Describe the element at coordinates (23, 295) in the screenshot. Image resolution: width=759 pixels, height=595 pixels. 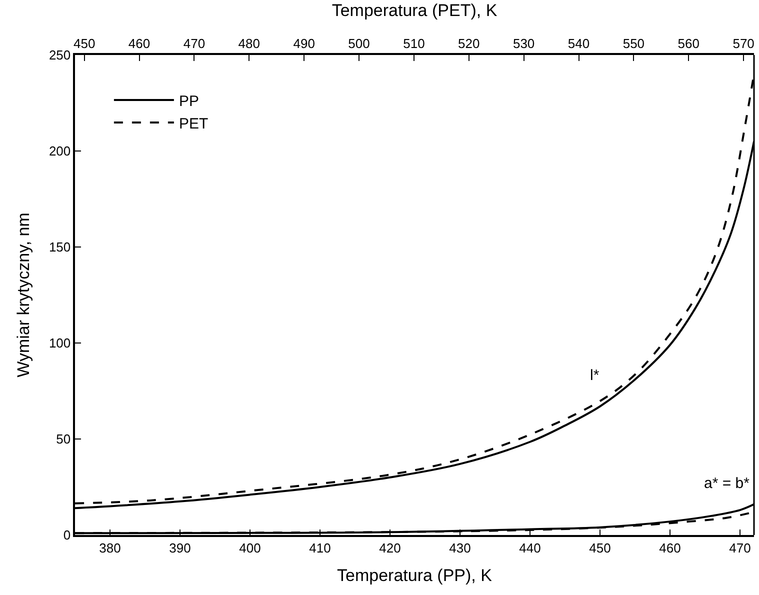
I see `y-axis-title: Wymiar krytyczny, nm` at that location.